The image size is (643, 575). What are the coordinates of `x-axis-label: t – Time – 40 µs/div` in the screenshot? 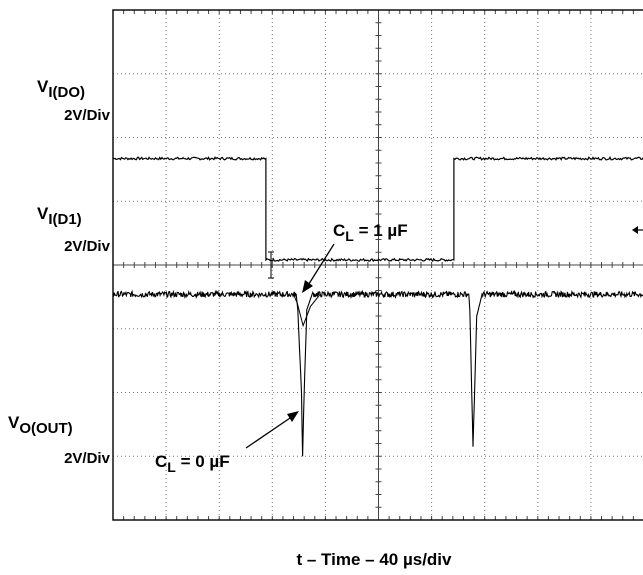 It's located at (374, 559).